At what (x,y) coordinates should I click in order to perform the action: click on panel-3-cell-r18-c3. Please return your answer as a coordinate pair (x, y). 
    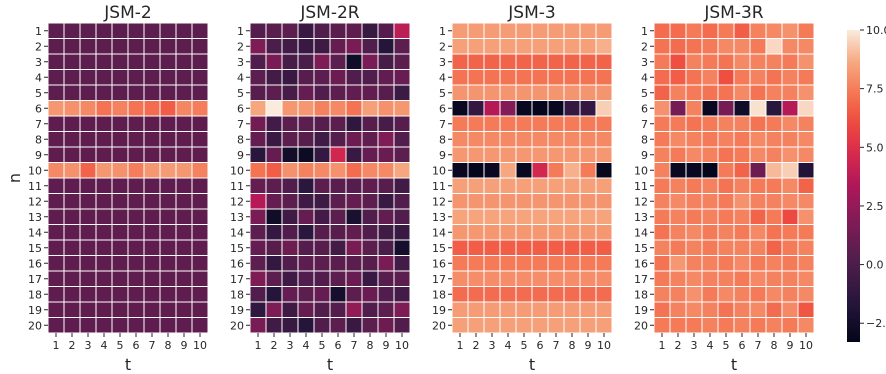
    Looking at the image, I should click on (492, 294).